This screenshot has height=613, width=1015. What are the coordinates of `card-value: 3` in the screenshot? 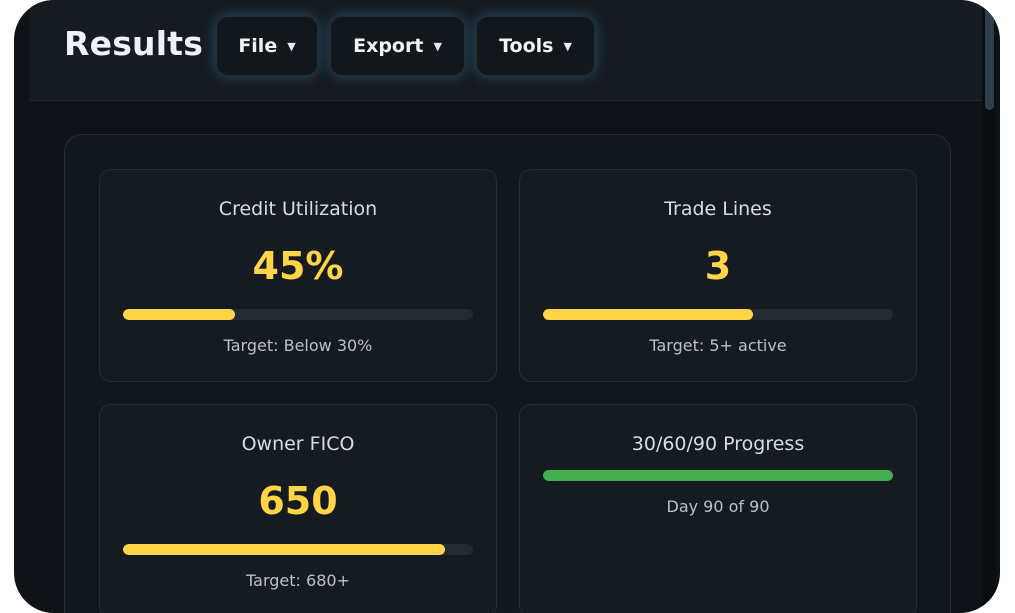 It's located at (718, 266).